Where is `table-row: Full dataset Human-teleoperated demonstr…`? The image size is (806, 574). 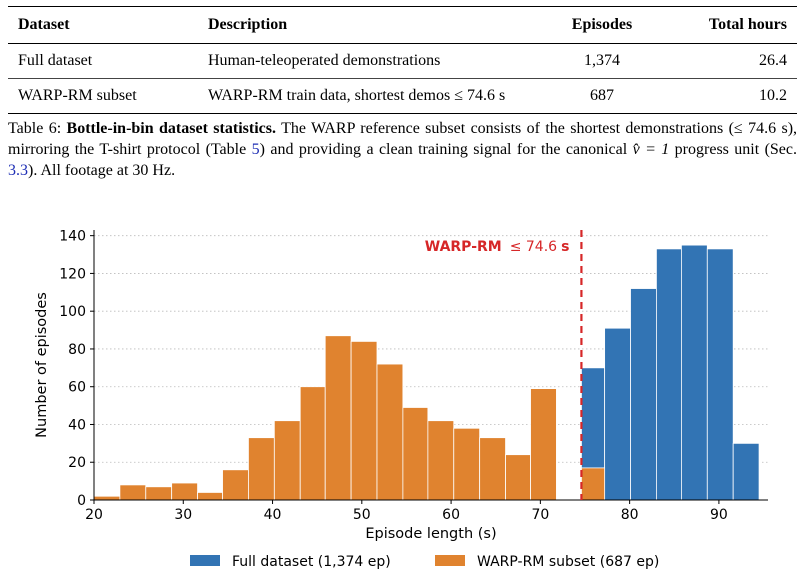 table-row: Full dataset Human-teleoperated demonstr… is located at coordinates (402, 61).